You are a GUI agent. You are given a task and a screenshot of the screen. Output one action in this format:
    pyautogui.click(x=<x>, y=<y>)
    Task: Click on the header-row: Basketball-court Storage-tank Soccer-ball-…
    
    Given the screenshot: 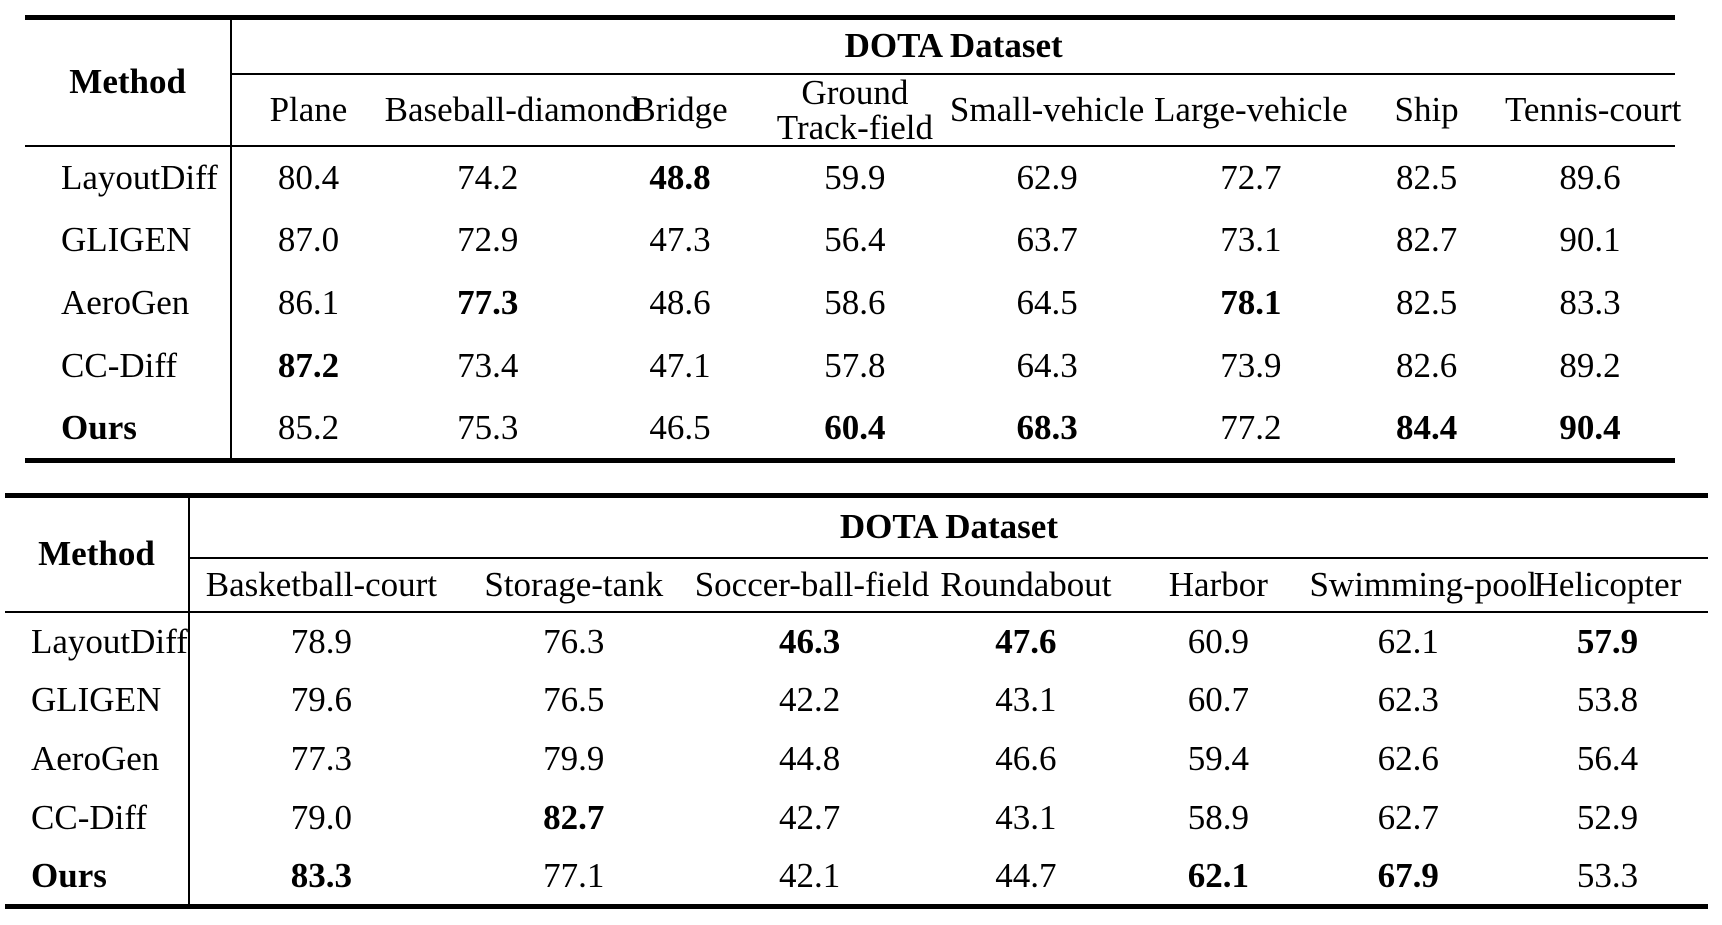 What is the action you would take?
    pyautogui.click(x=856, y=585)
    